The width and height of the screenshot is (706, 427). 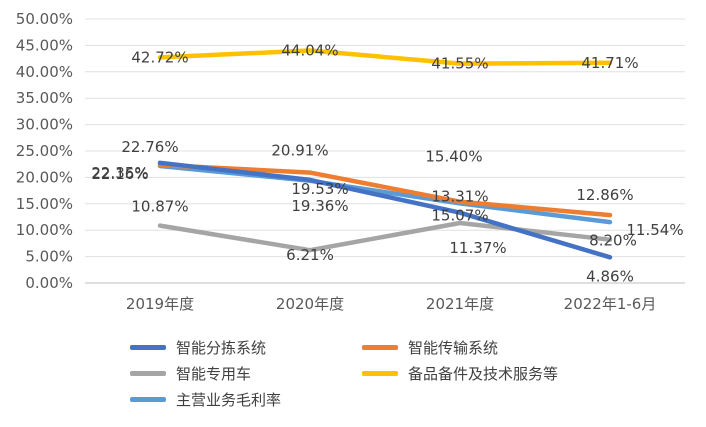 I want to click on data-label: 22.35%, so click(x=119, y=173).